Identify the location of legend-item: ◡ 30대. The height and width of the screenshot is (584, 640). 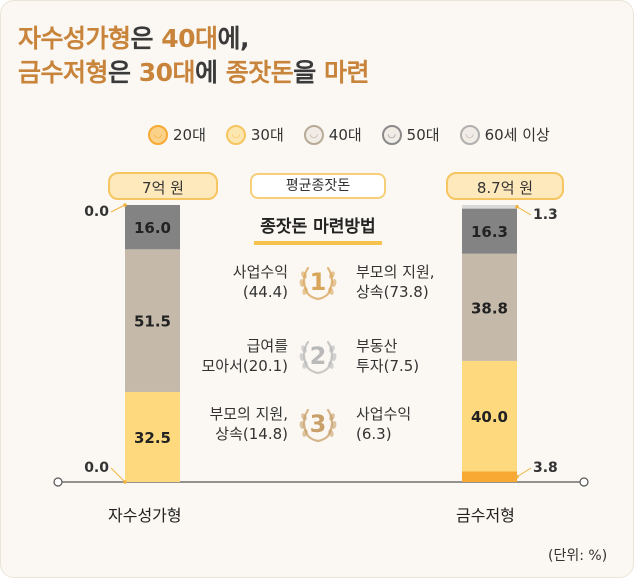
(254, 134).